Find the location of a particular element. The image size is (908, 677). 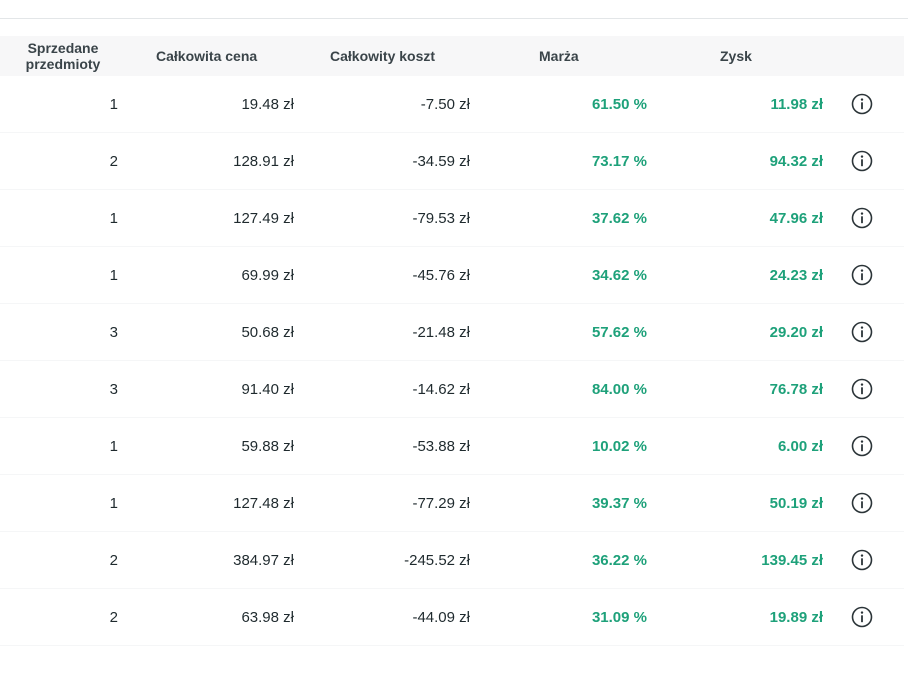

total-cost-cell: -53.88 zł is located at coordinates (441, 446).